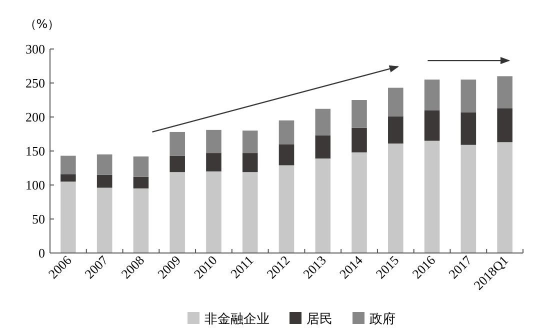 The height and width of the screenshot is (335, 550). What do you see at coordinates (35, 117) in the screenshot?
I see `y-tick-label: 200` at bounding box center [35, 117].